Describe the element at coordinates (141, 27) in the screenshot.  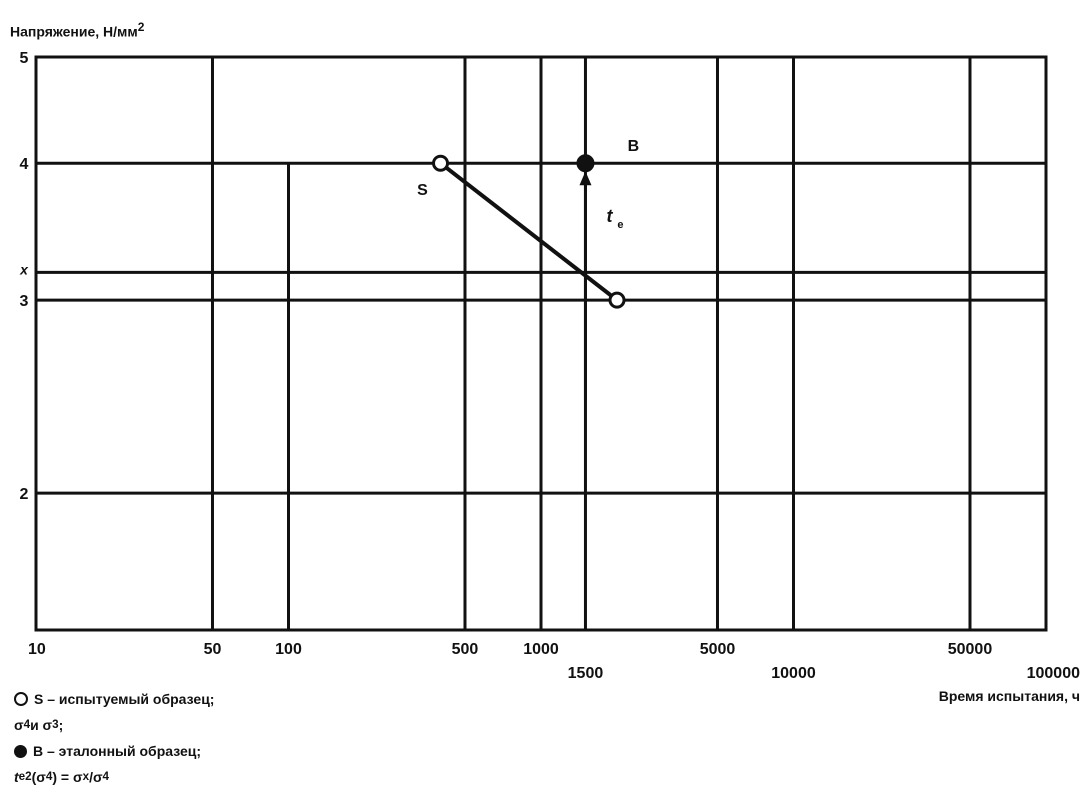
I see `y-axis-title-sup: 2` at that location.